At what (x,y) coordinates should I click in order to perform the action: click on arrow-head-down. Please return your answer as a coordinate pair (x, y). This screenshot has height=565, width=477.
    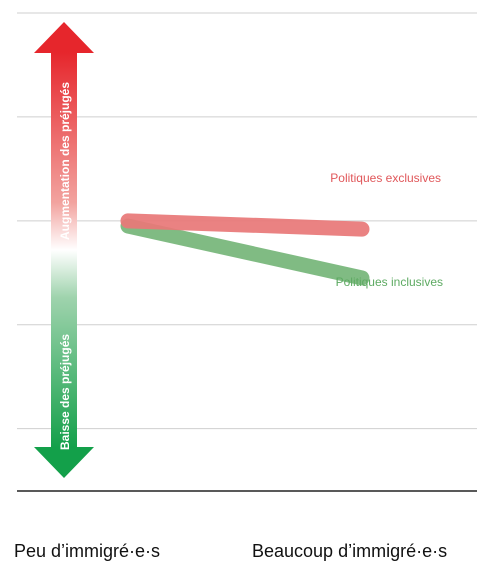
    Looking at the image, I should click on (64, 462).